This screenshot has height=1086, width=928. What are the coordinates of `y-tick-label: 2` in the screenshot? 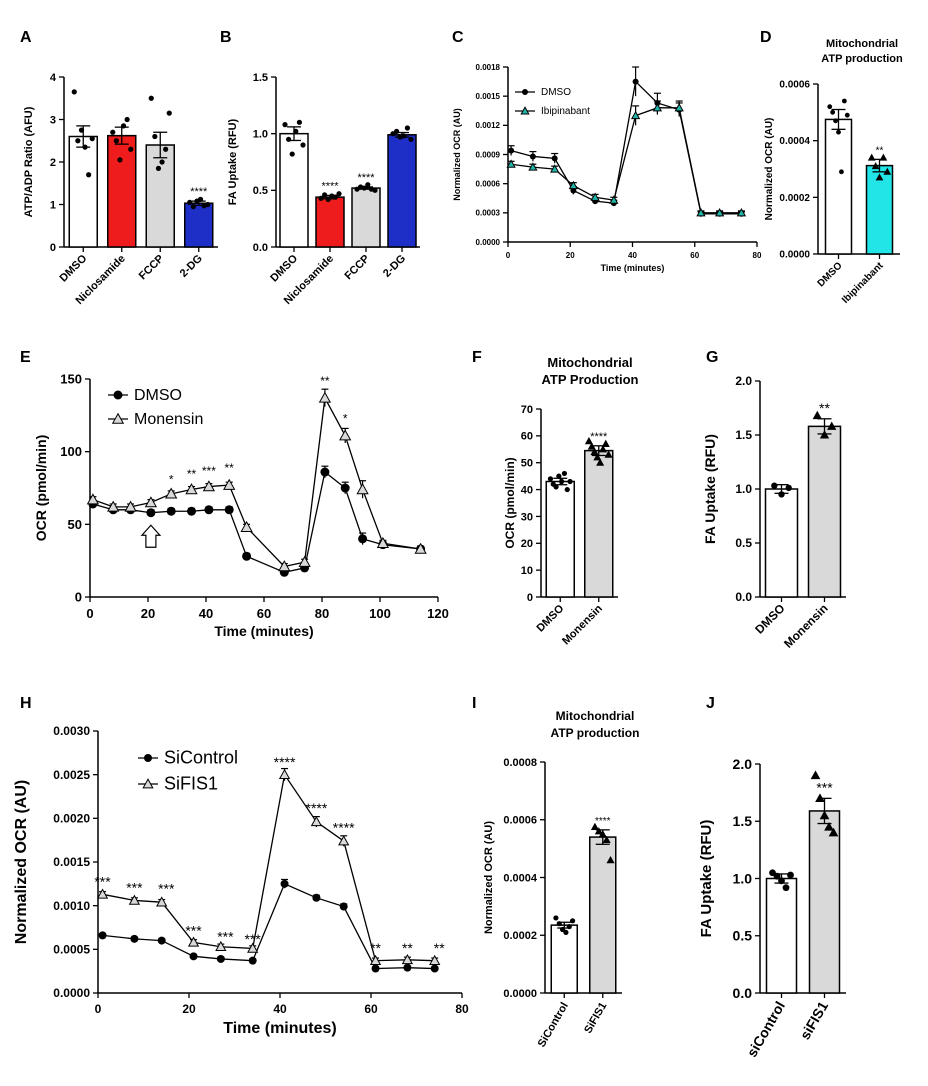 It's located at (53, 163).